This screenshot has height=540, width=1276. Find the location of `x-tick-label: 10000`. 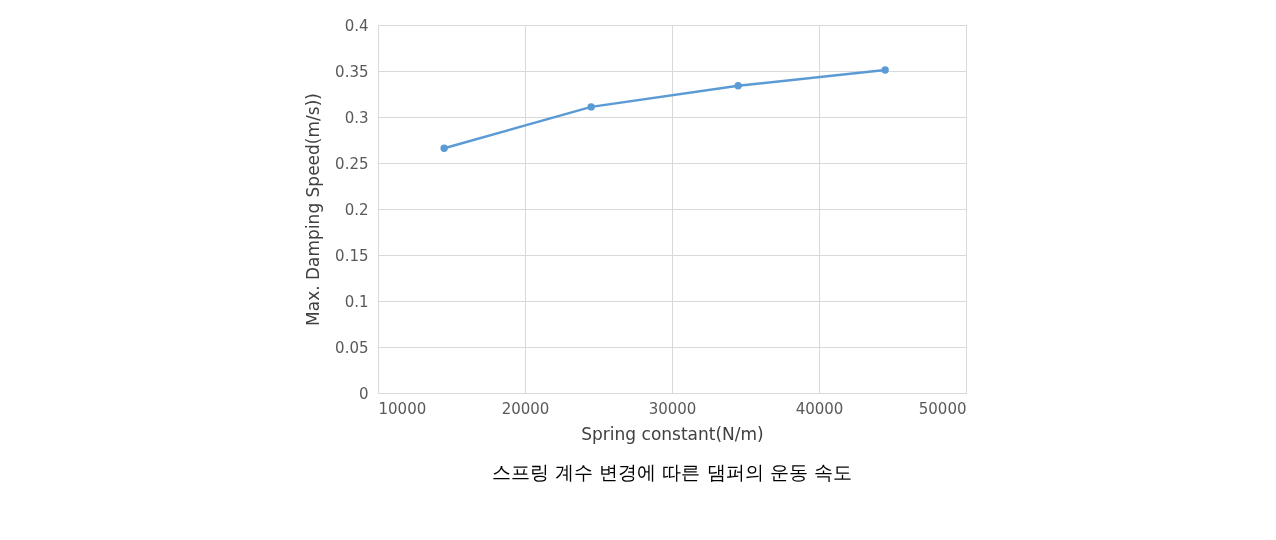

x-tick-label: 10000 is located at coordinates (402, 408).